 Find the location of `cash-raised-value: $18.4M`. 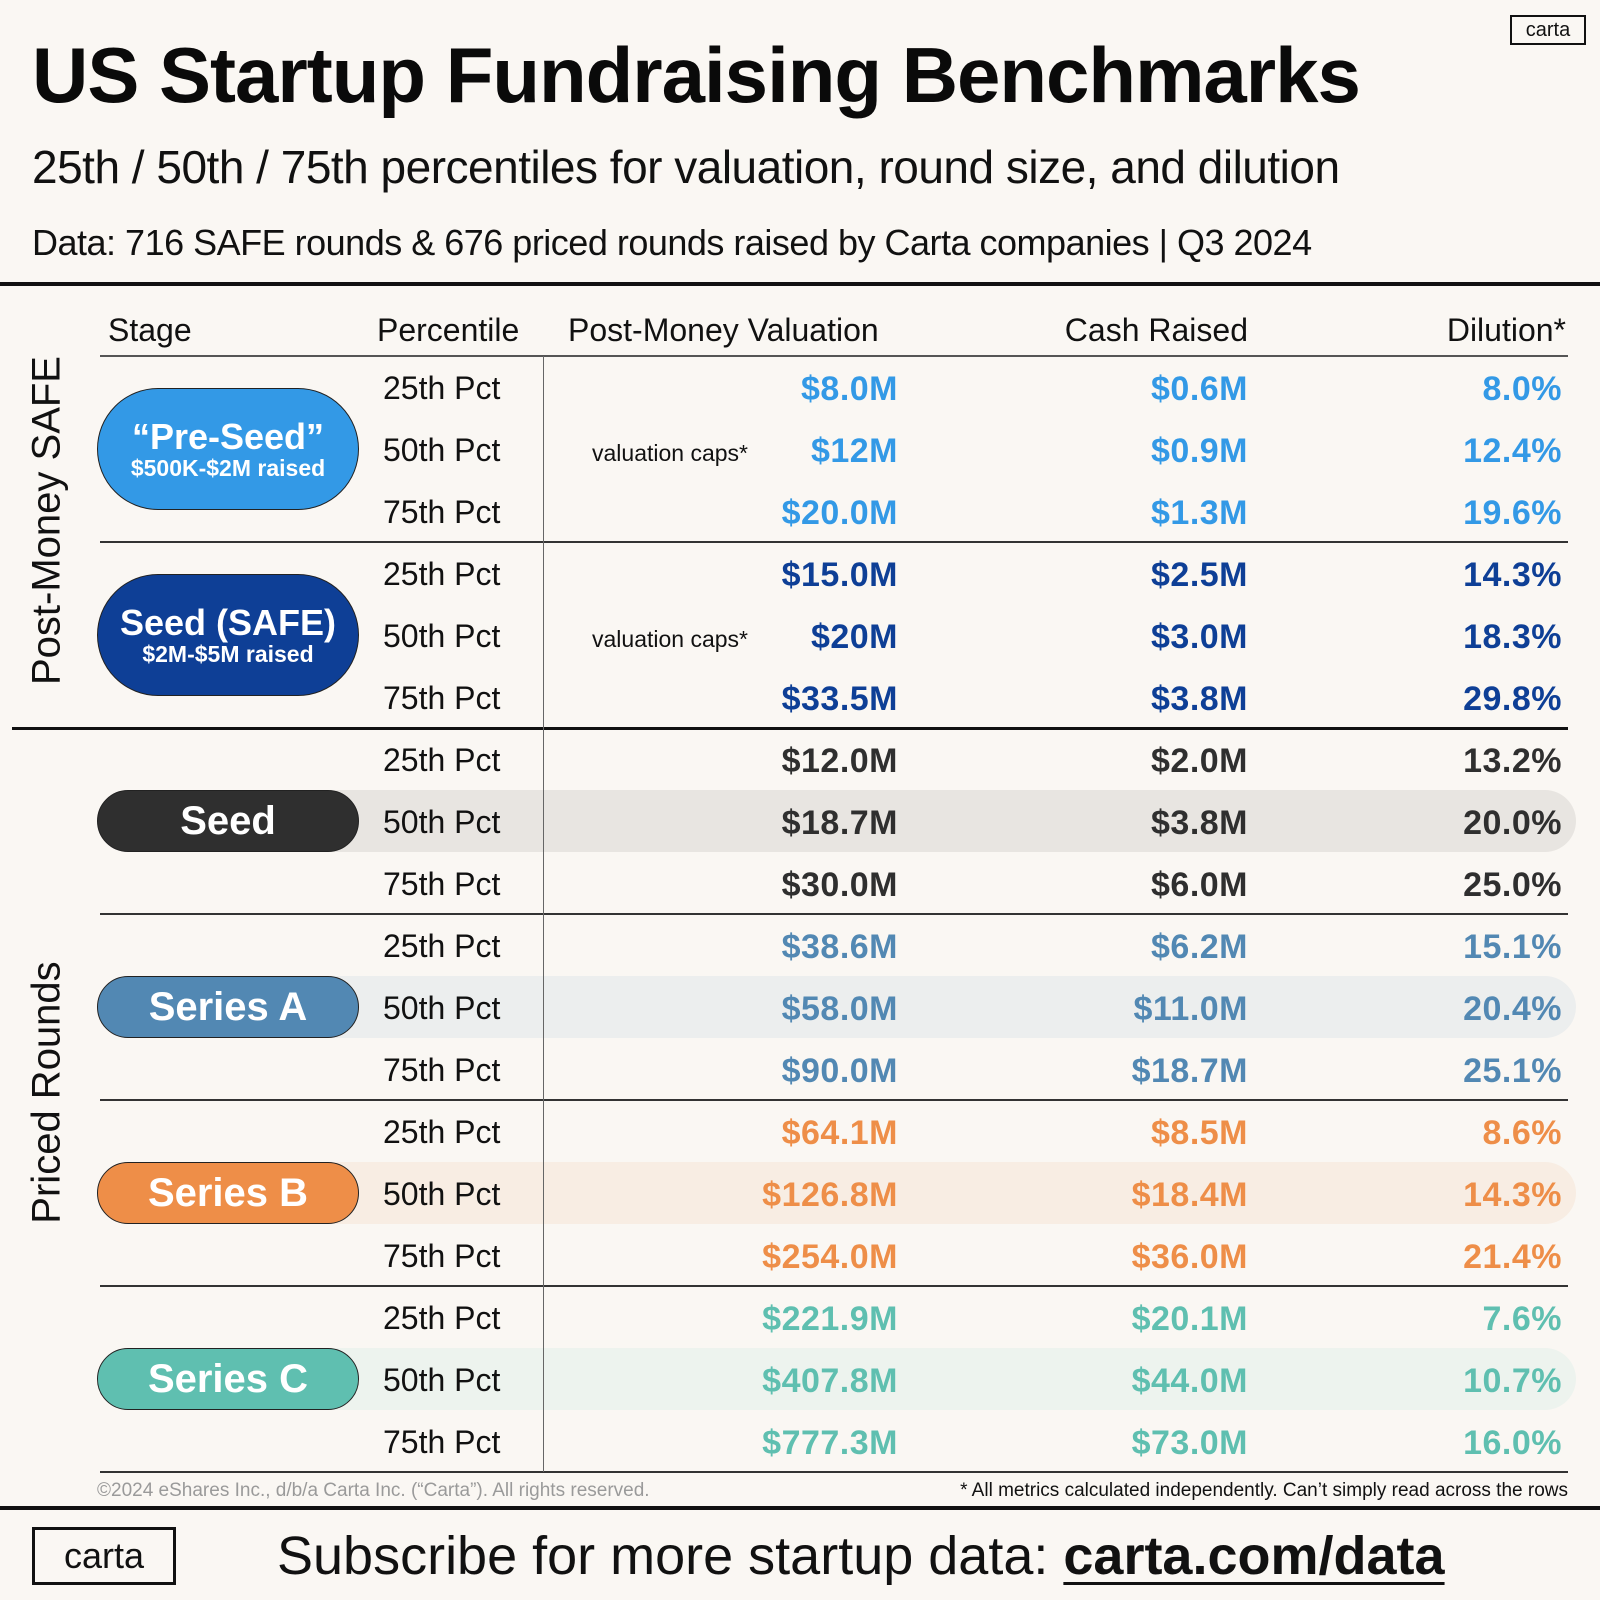

cash-raised-value: $18.4M is located at coordinates (1189, 1195).